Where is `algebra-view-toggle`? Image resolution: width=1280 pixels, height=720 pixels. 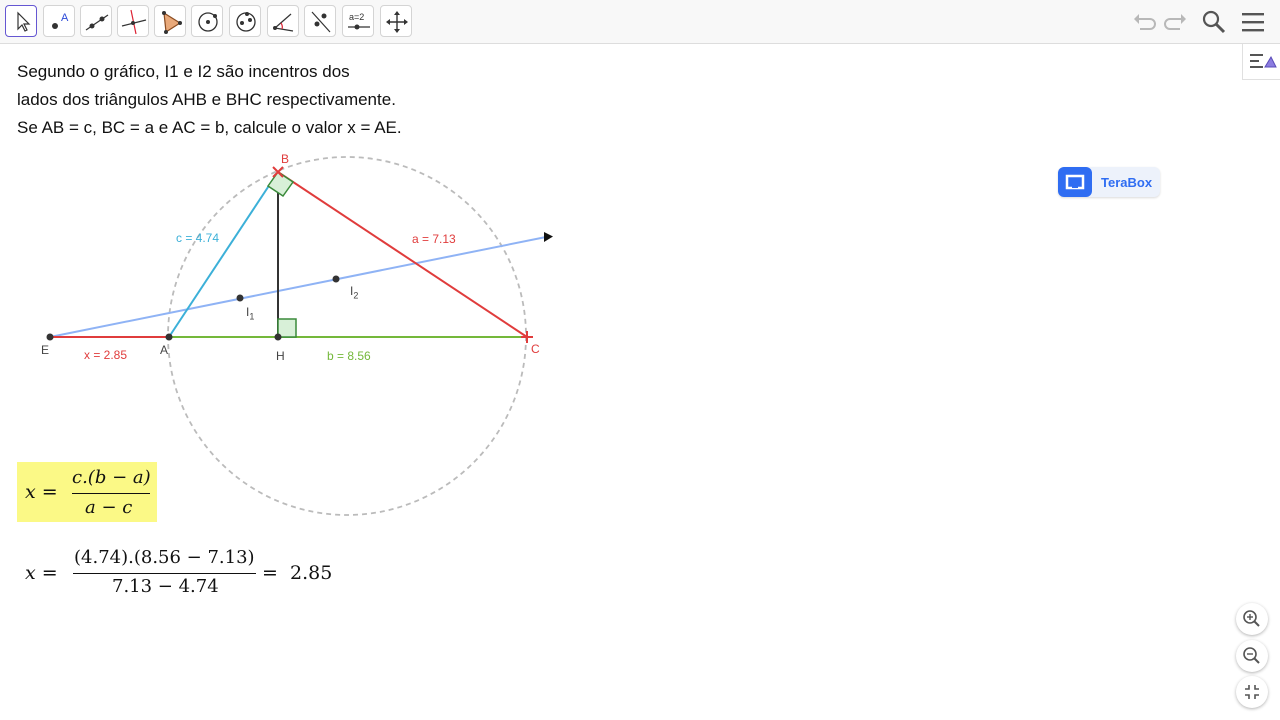 algebra-view-toggle is located at coordinates (1261, 62).